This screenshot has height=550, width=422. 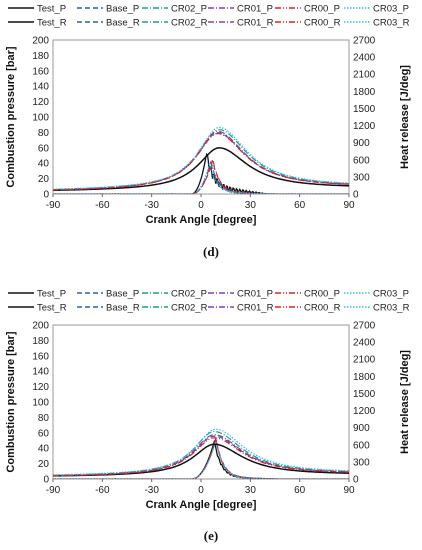 What do you see at coordinates (364, 109) in the screenshot?
I see `y2-tick-label: 1500` at bounding box center [364, 109].